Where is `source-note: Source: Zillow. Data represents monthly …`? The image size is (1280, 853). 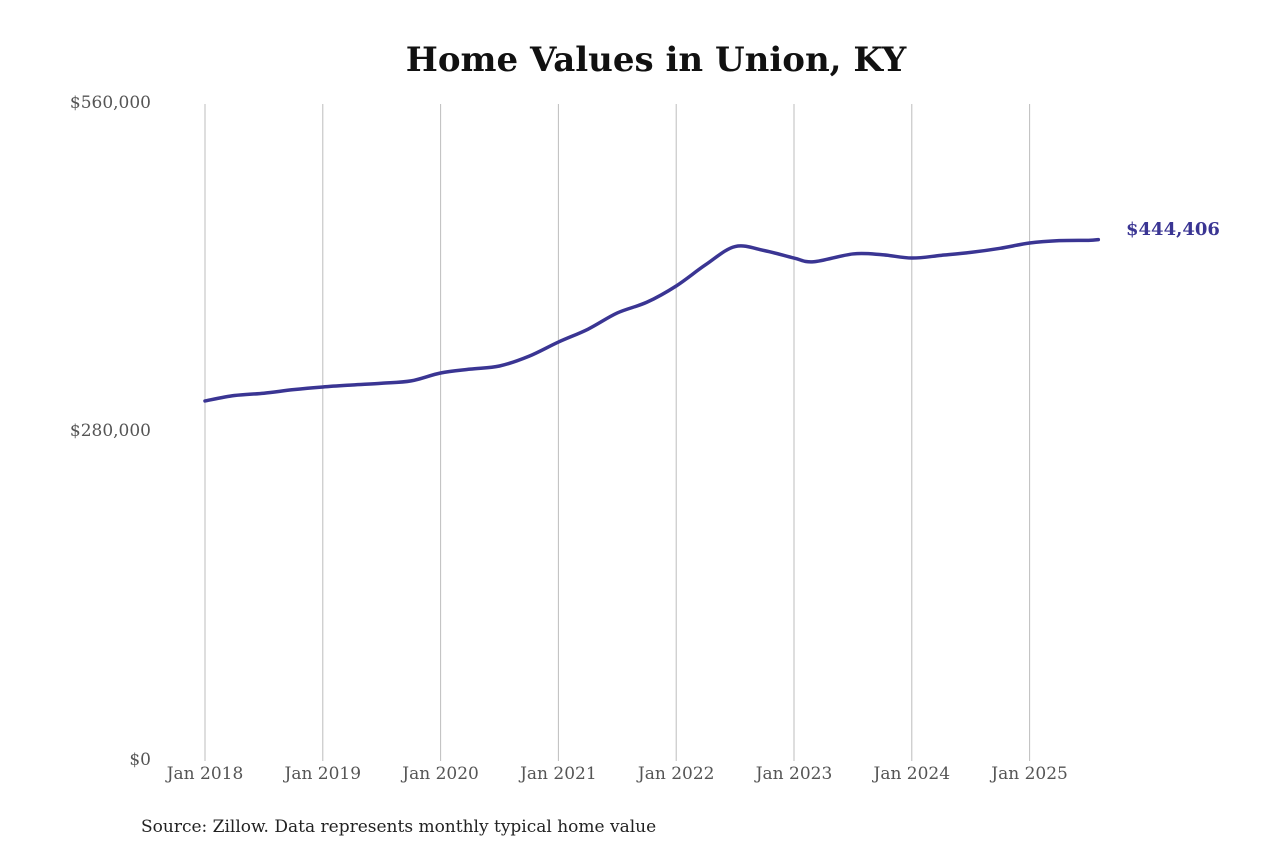 source-note: Source: Zillow. Data represents monthly … is located at coordinates (399, 827).